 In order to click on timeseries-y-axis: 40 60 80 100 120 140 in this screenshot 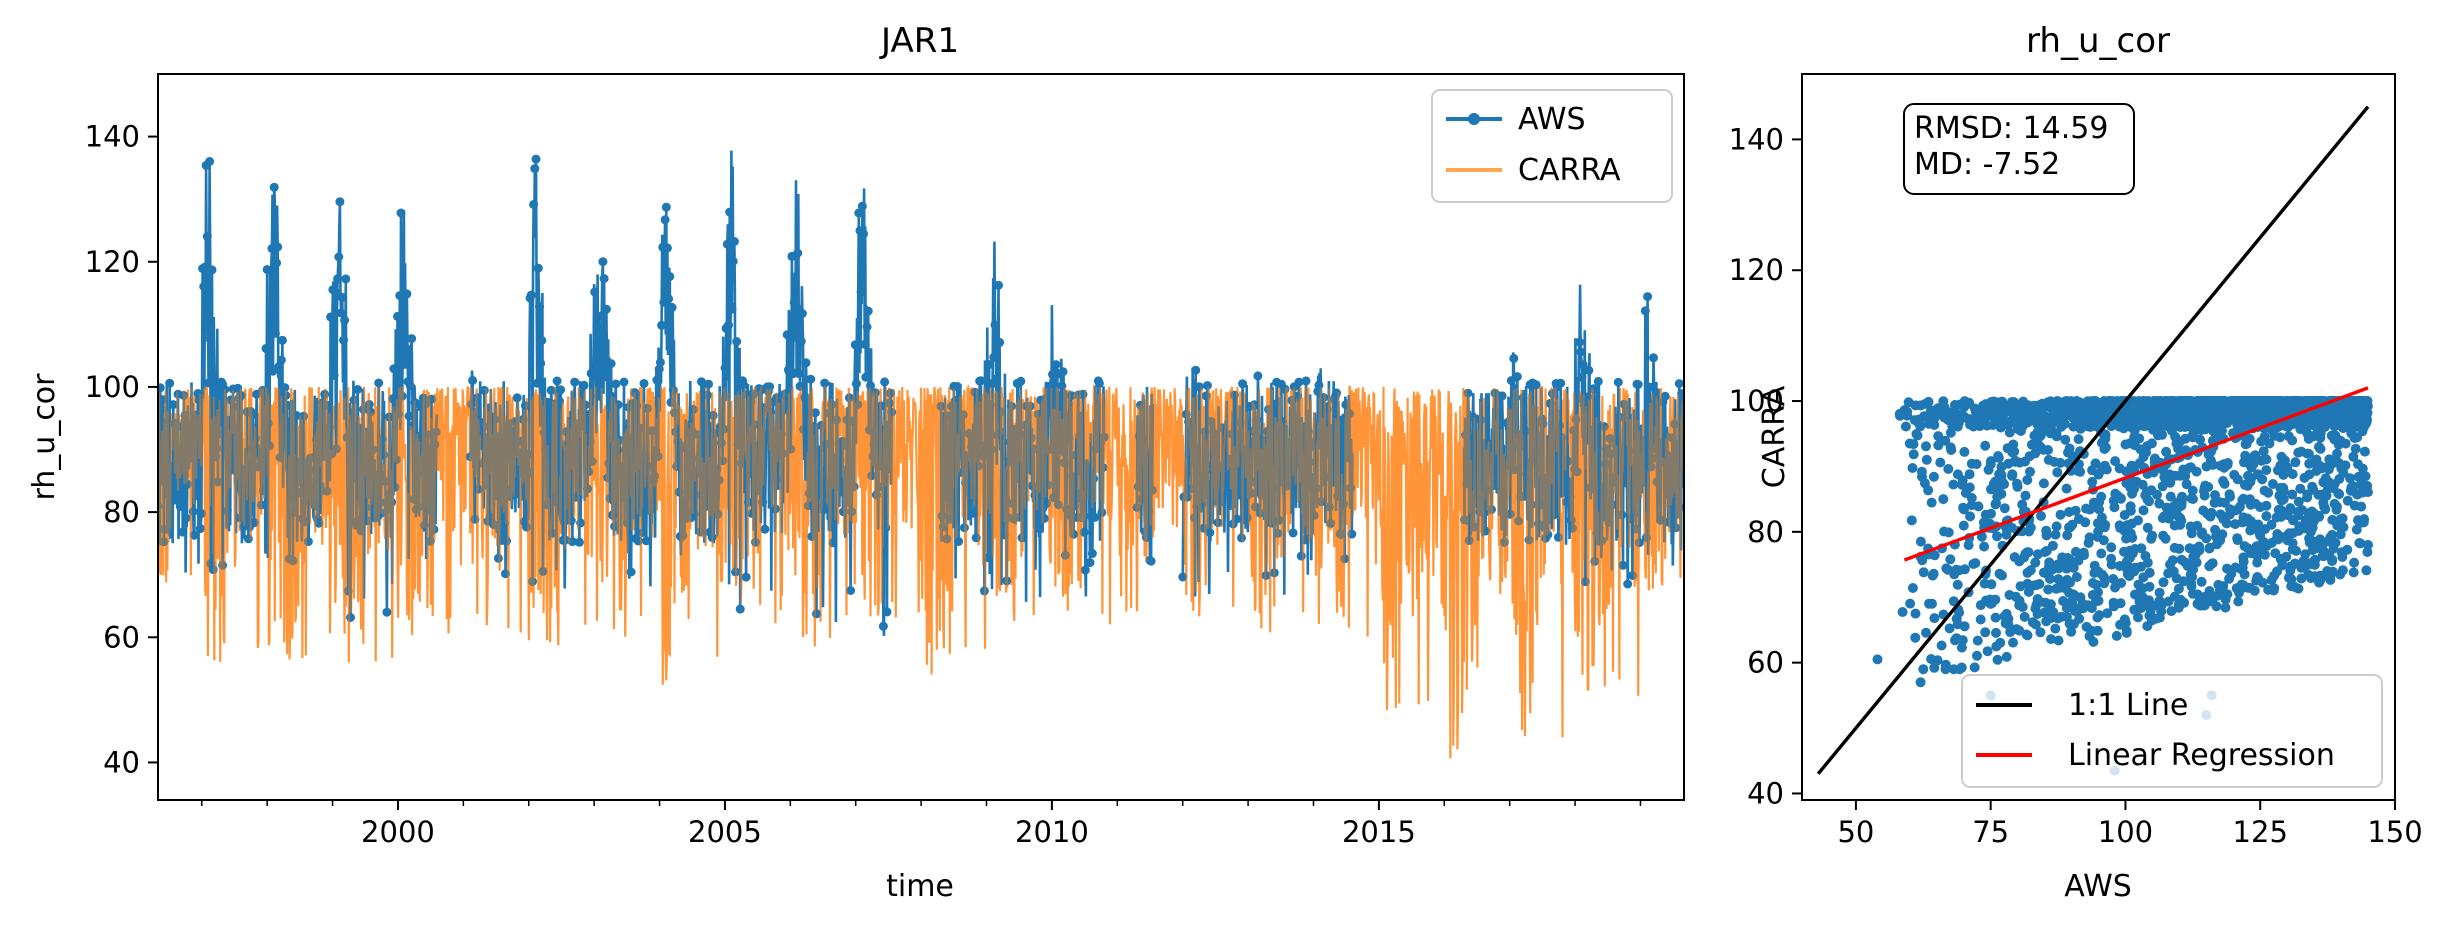, I will do `click(121, 449)`.